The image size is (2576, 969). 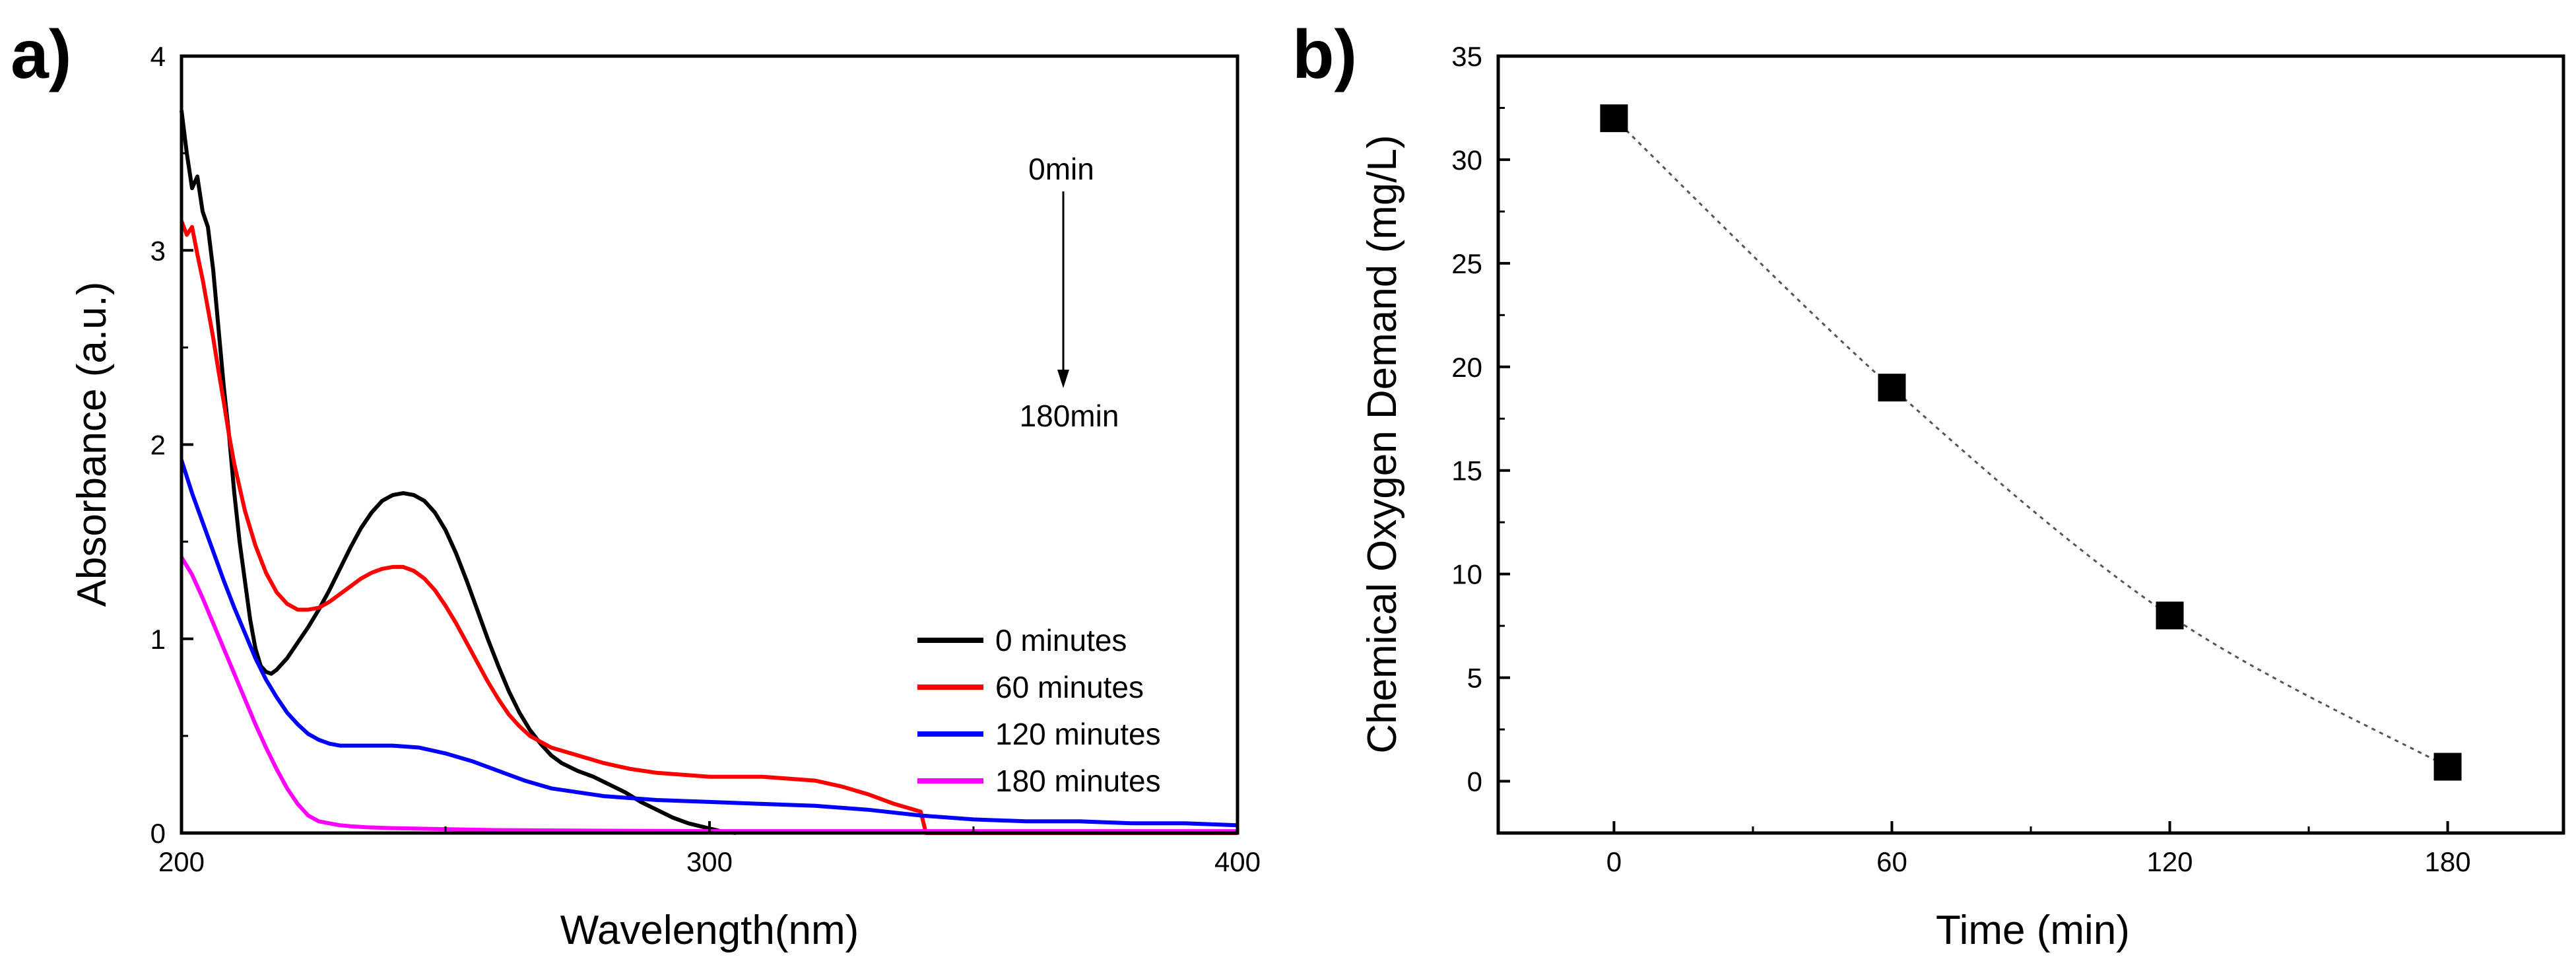 What do you see at coordinates (158, 834) in the screenshot?
I see `panel-a-y-tick-label: 0` at bounding box center [158, 834].